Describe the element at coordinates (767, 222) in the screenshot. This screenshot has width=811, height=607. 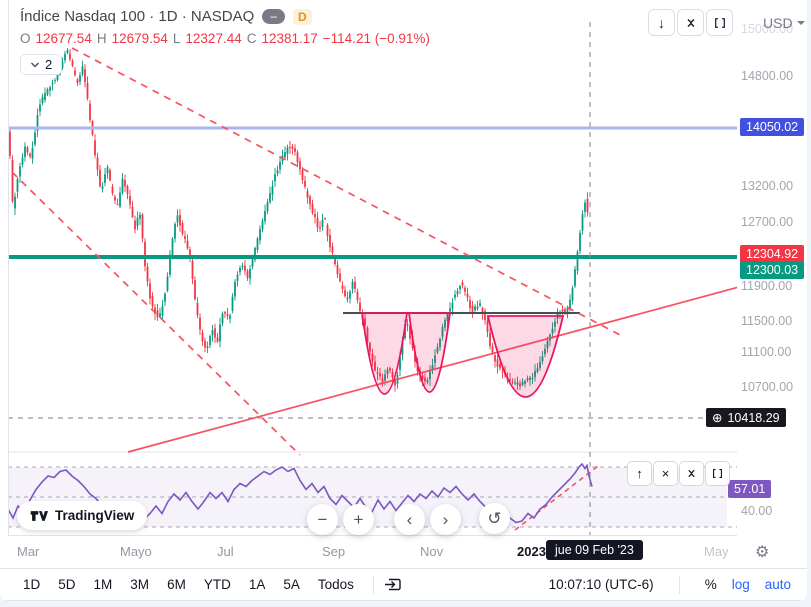
I see `price-axis-label: 12700.00` at that location.